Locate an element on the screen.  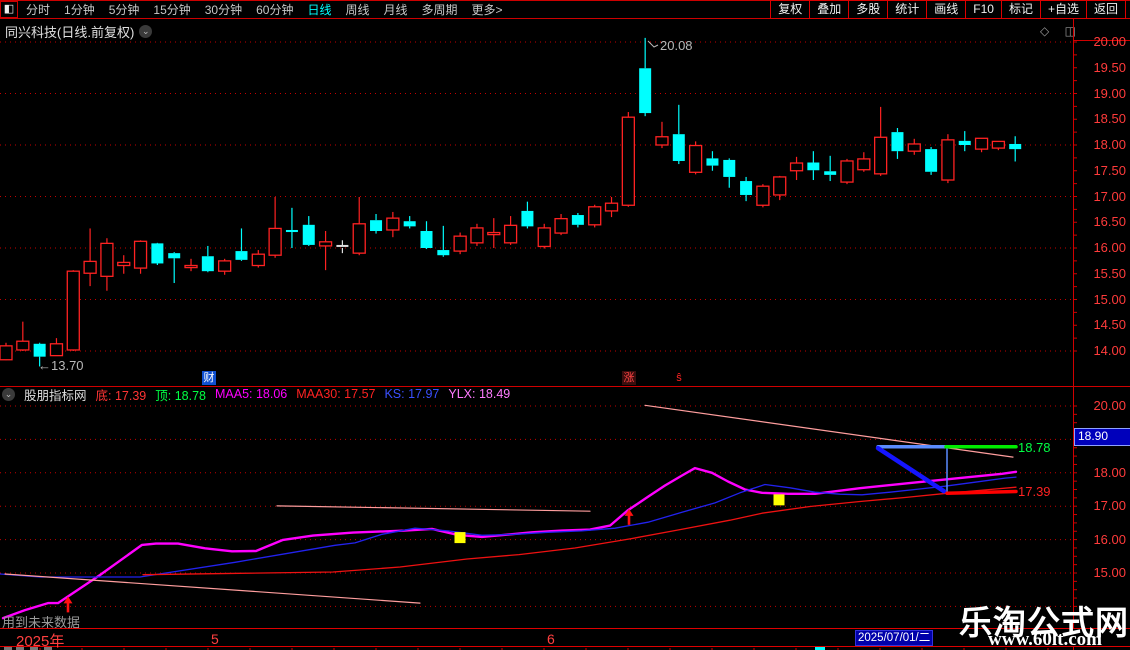
menu-item-15分钟: 15分钟 is located at coordinates (172, 10).